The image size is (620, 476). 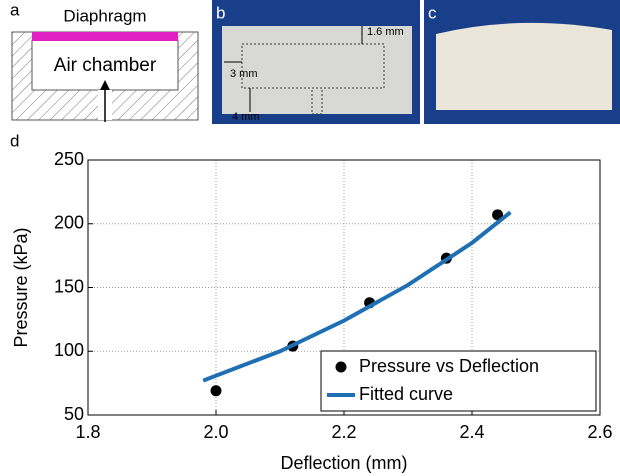 I want to click on legend-label: Pressure vs Deflection, so click(x=449, y=366).